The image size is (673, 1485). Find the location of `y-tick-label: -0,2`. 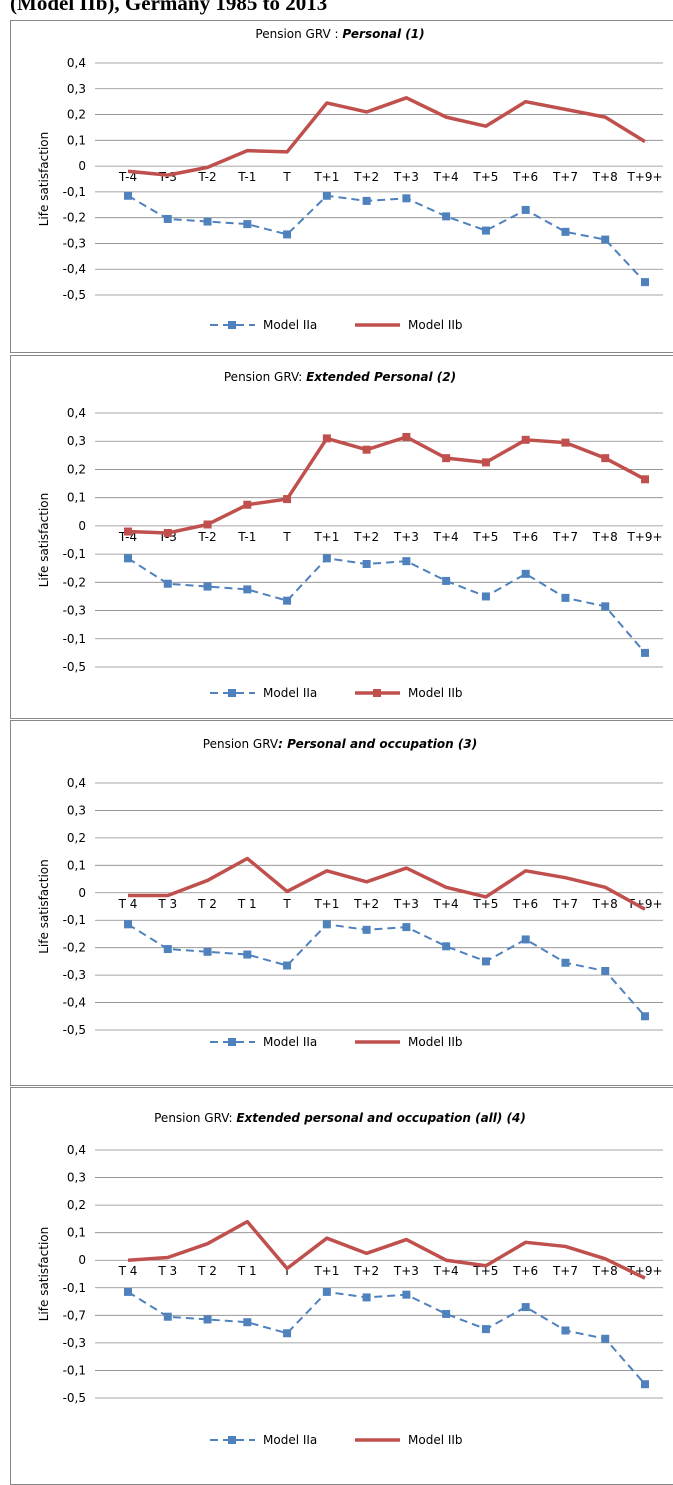

y-tick-label: -0,2 is located at coordinates (74, 948).